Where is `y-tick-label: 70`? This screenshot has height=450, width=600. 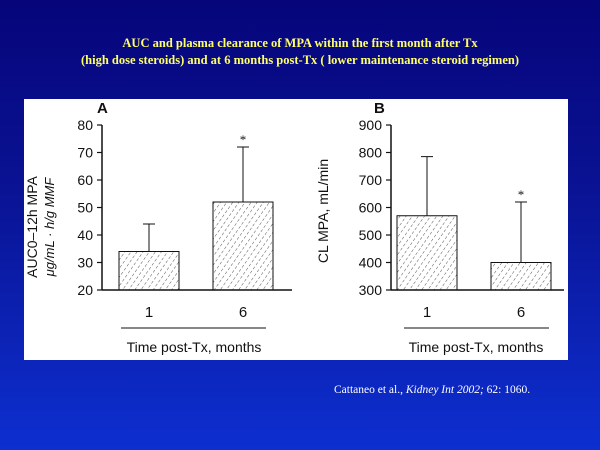
y-tick-label: 70 is located at coordinates (85, 153).